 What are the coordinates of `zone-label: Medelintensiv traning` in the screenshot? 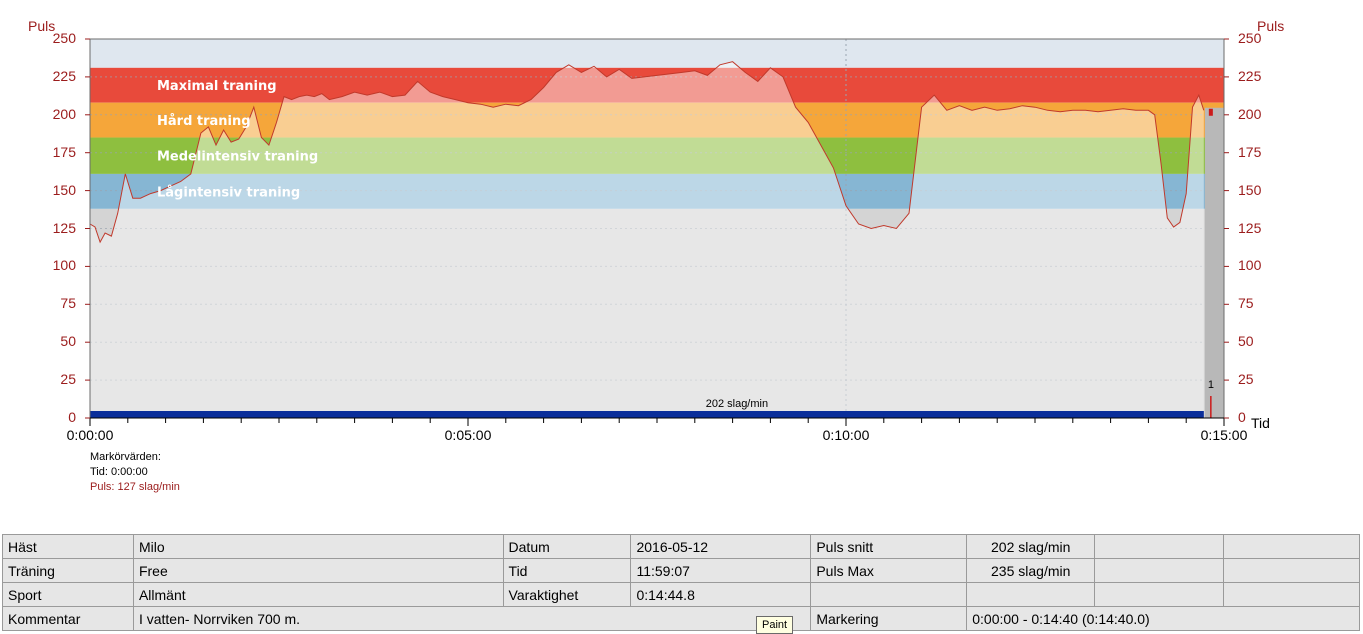 It's located at (237, 157).